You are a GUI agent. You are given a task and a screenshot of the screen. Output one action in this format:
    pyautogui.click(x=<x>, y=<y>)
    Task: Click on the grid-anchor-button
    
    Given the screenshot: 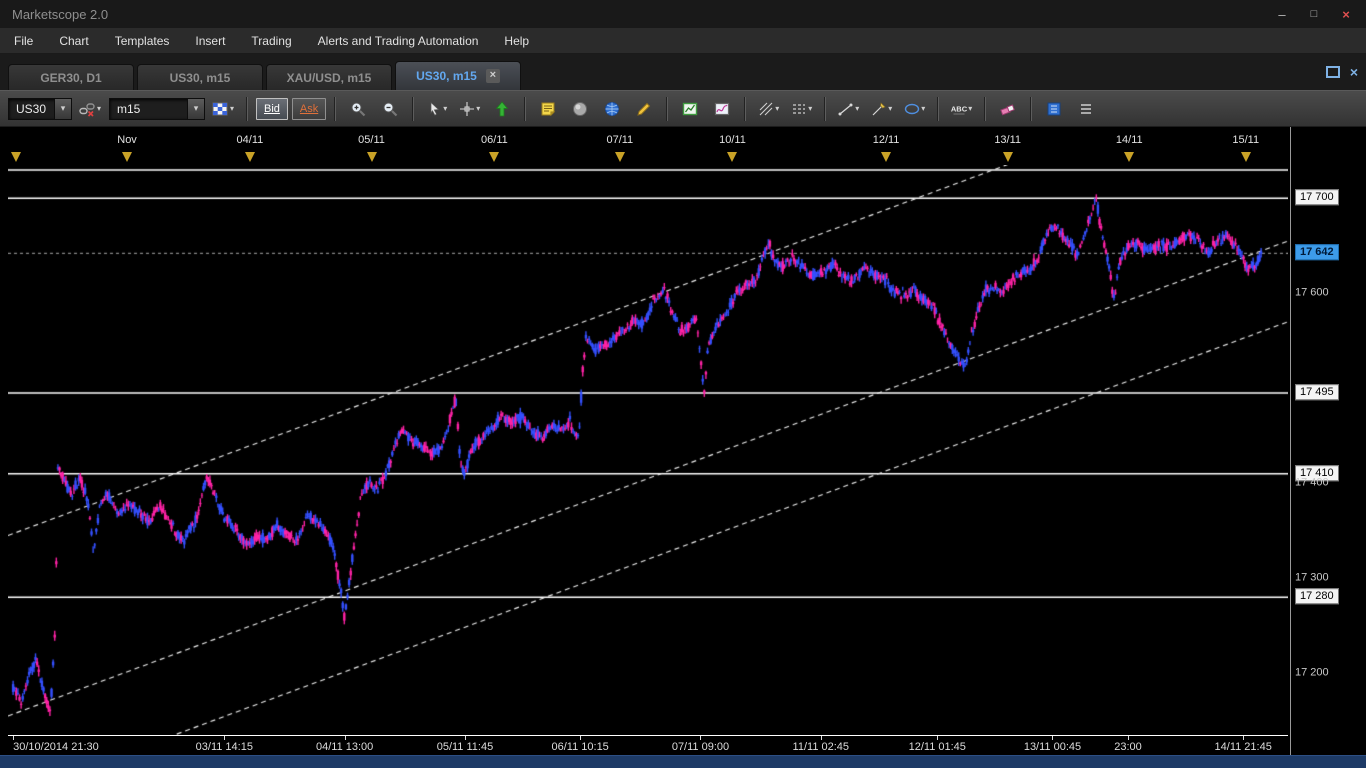 What is the action you would take?
    pyautogui.click(x=1054, y=109)
    